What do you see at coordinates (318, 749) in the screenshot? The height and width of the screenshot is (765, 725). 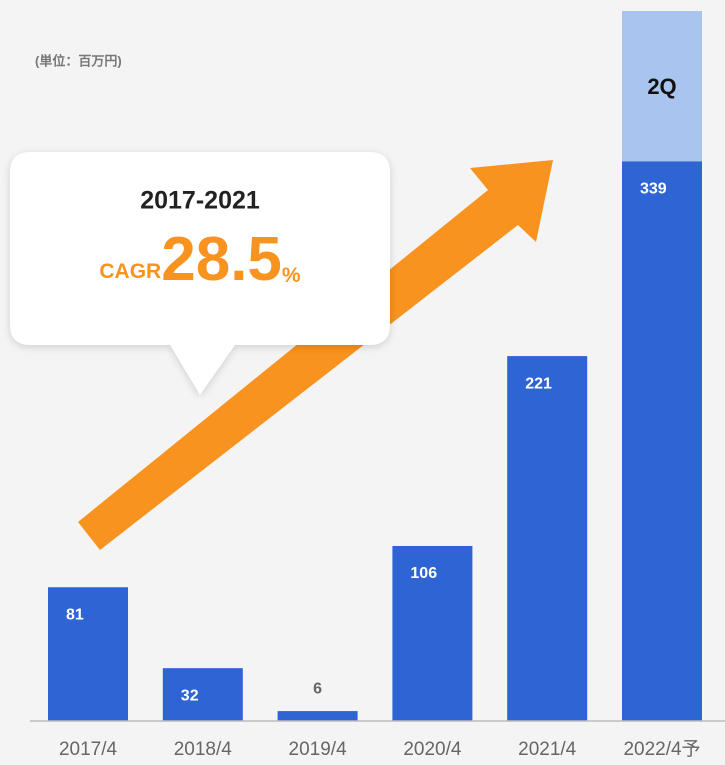 I see `x-tick-label: 2019/4` at bounding box center [318, 749].